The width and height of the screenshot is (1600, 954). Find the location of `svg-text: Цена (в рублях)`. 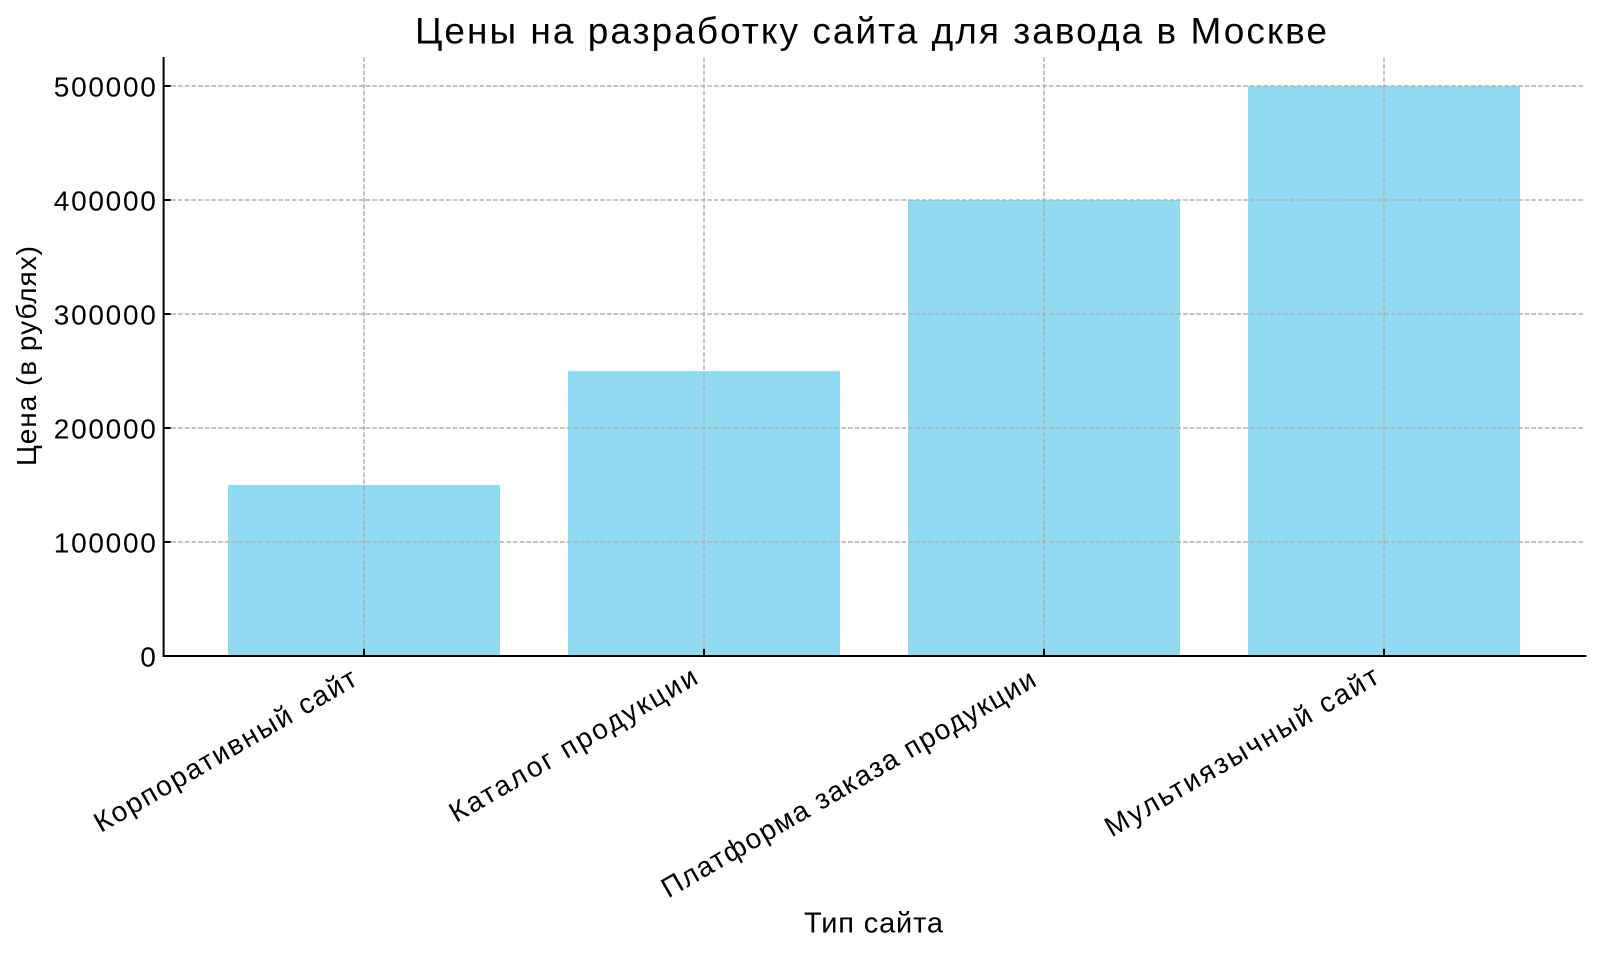

svg-text: Цена (в рублях) is located at coordinates (26, 356).